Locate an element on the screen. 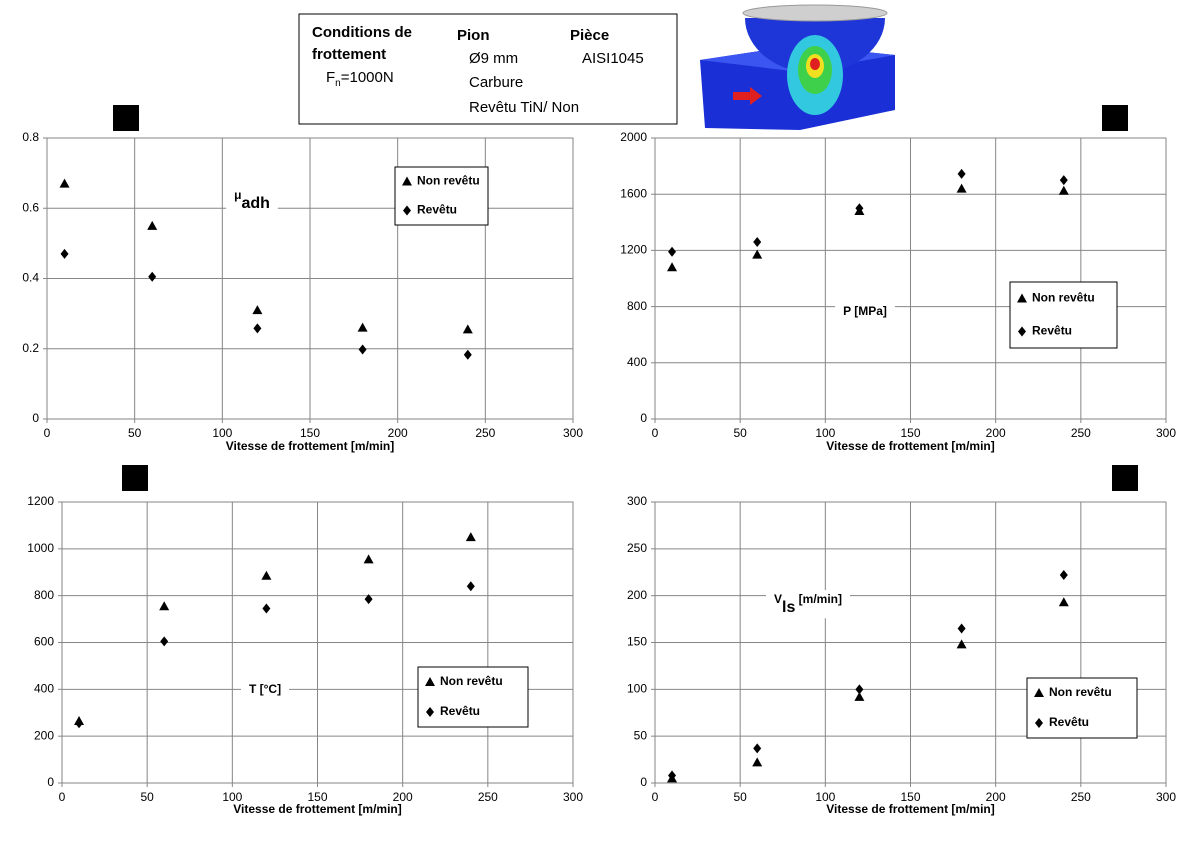  x-tick-label: 250 is located at coordinates (1081, 433).